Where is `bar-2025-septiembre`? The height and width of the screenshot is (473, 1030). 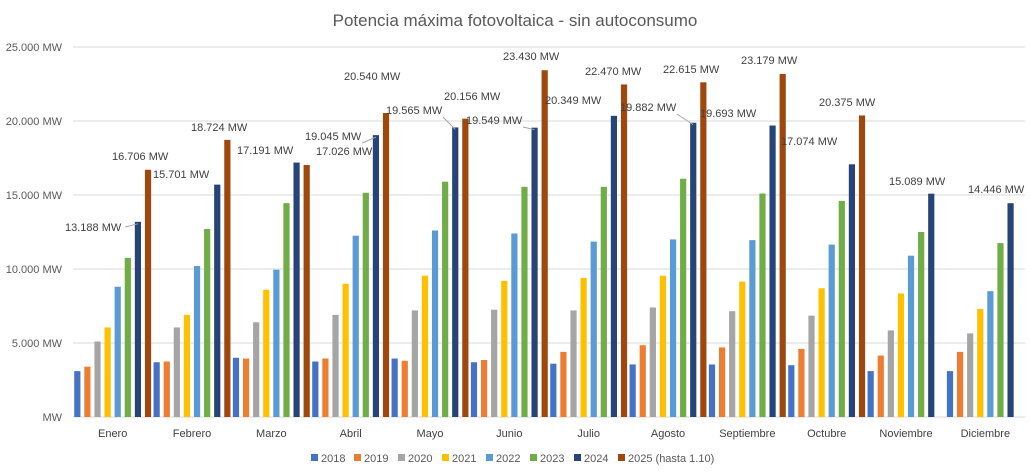 bar-2025-septiembre is located at coordinates (782, 245).